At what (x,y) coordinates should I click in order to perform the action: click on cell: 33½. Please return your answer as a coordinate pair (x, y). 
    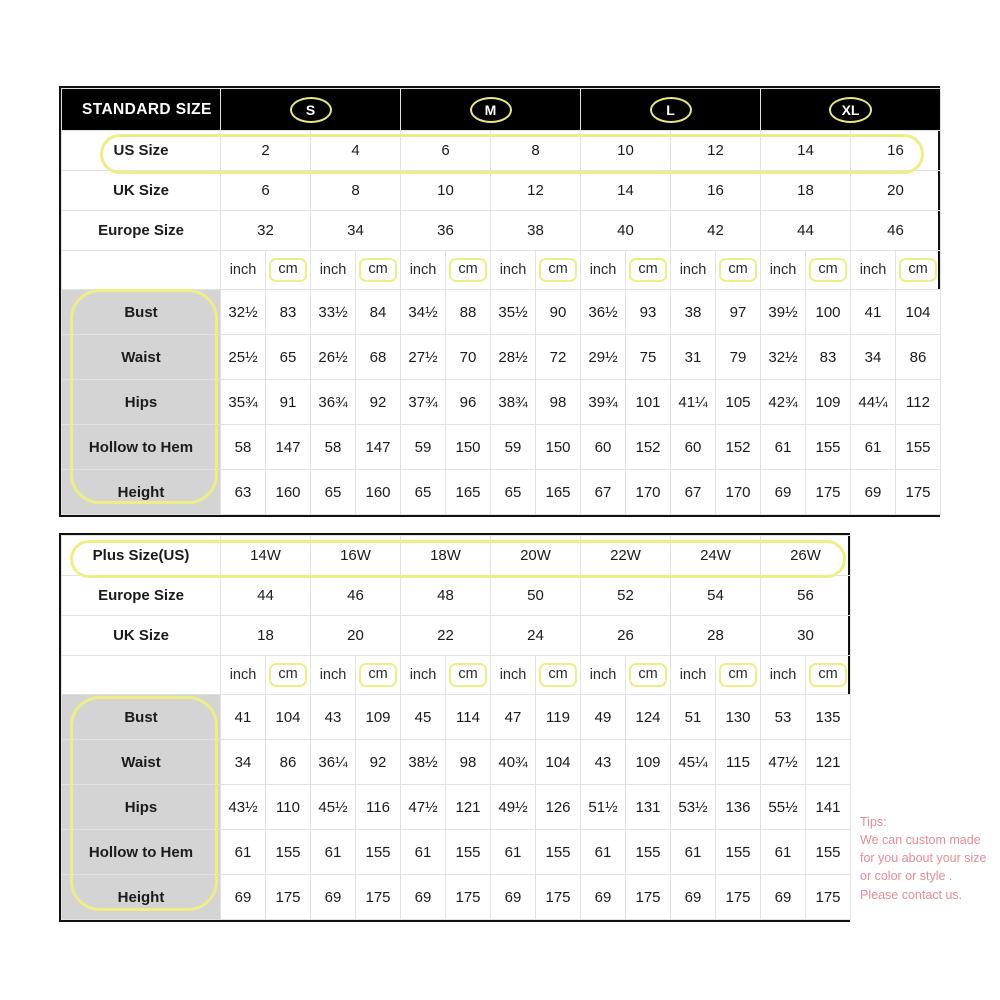
    Looking at the image, I should click on (333, 312).